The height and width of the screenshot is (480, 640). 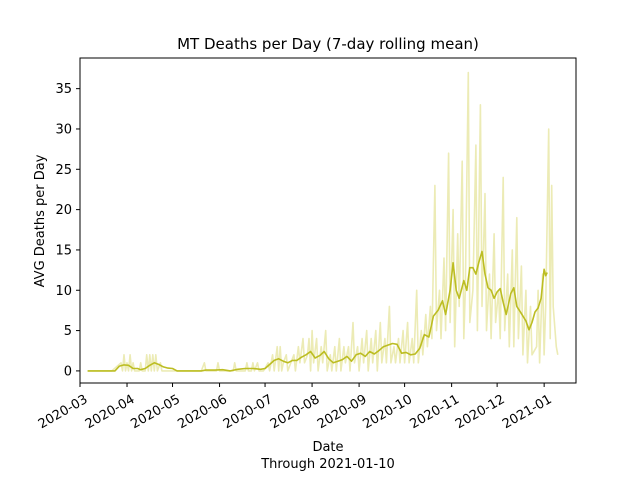 I want to click on x-axis-label: Date, so click(x=327, y=447).